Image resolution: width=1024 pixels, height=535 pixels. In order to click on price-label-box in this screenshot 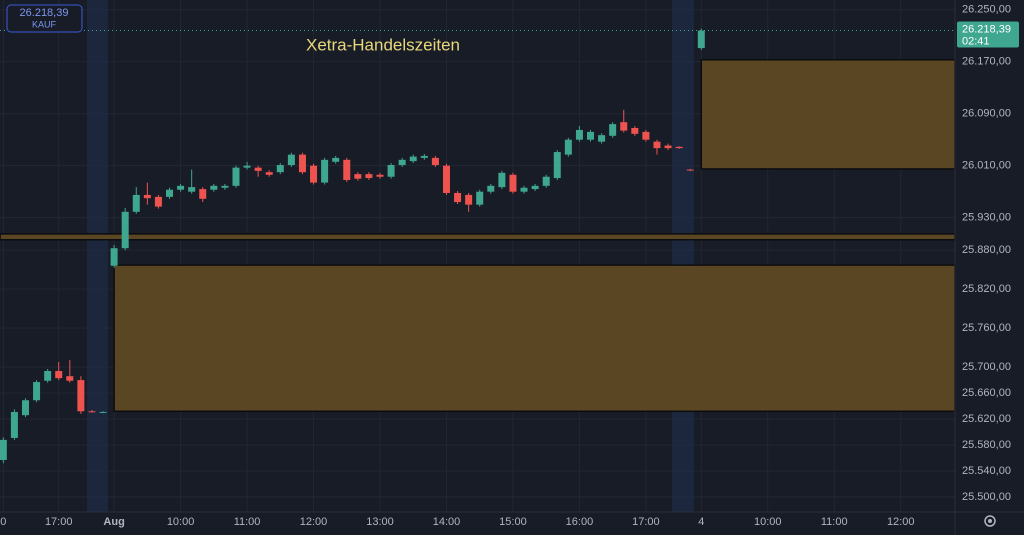, I will do `click(988, 34)`.